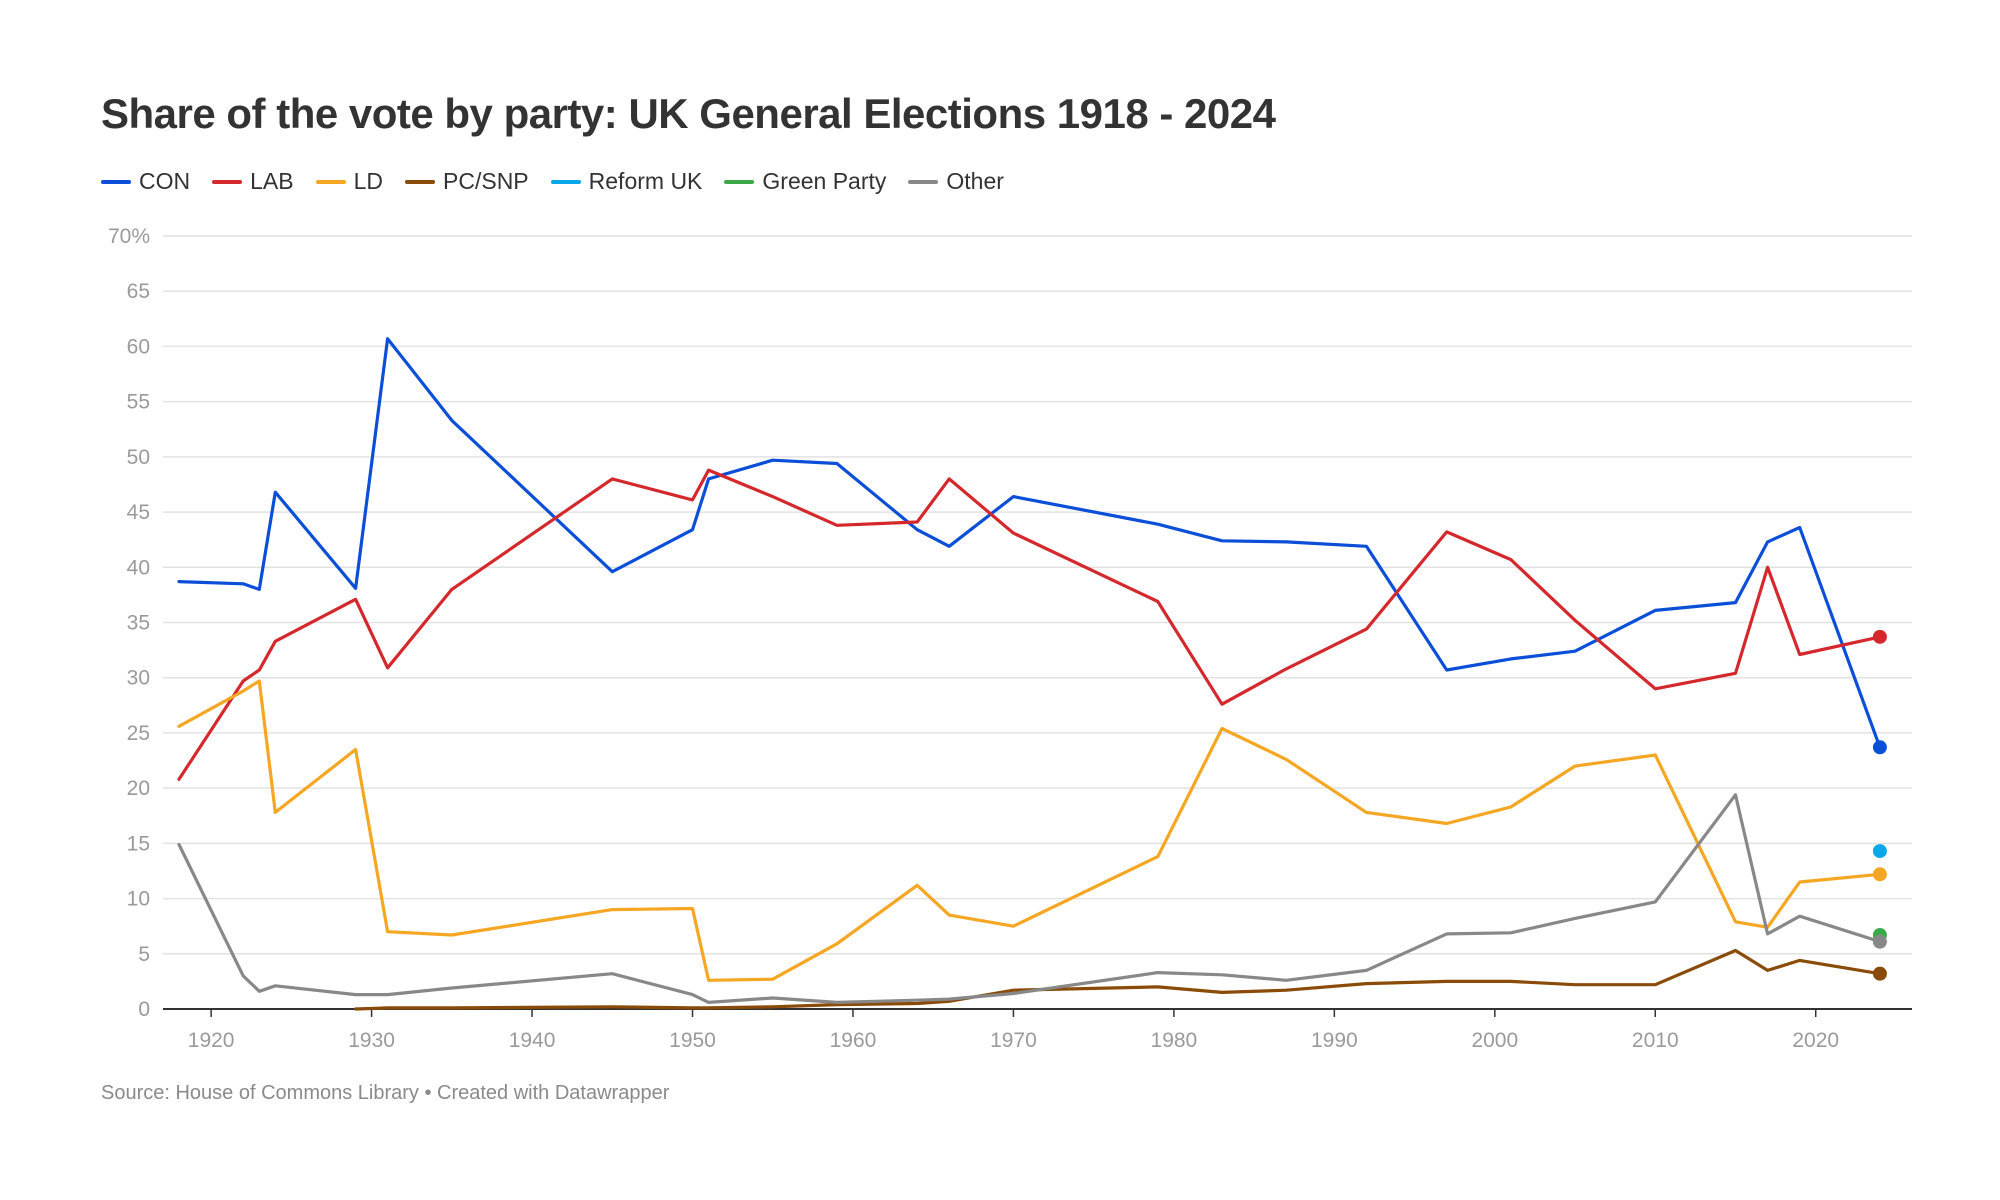  What do you see at coordinates (1879, 941) in the screenshot?
I see `end-marker-other` at bounding box center [1879, 941].